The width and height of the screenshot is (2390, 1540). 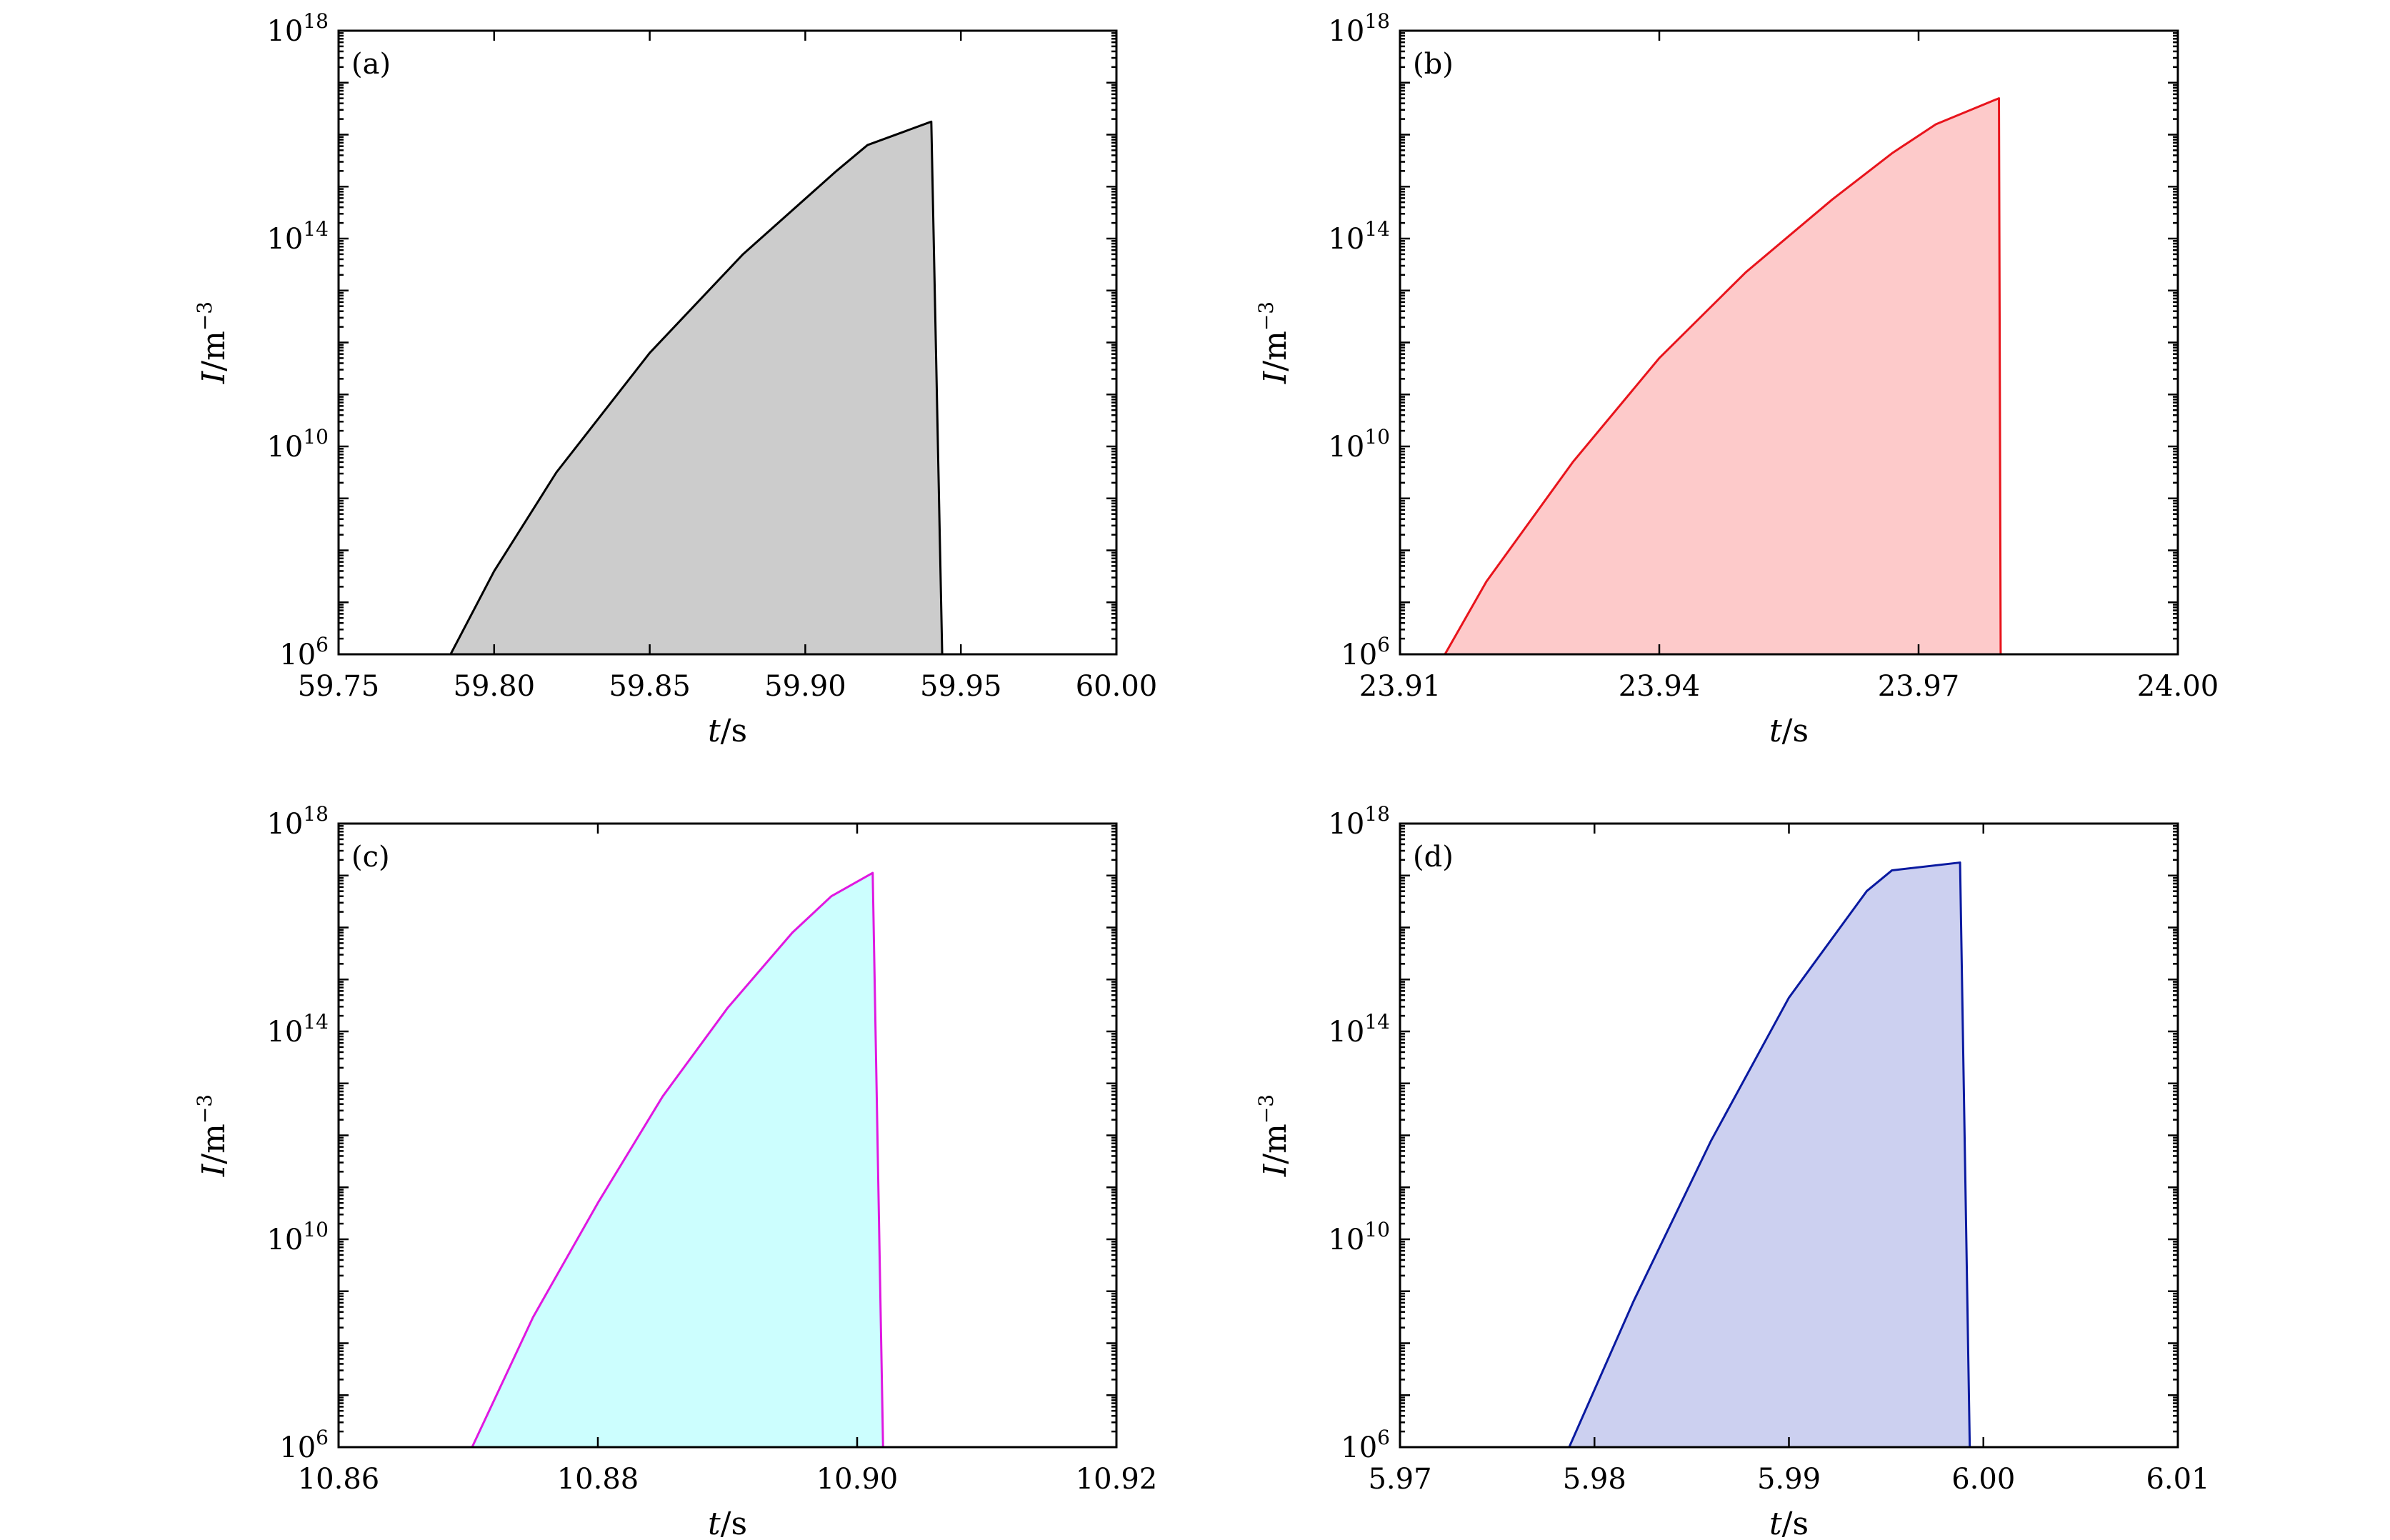 What do you see at coordinates (1594, 1479) in the screenshot?
I see `x-tick-label: 5.98` at bounding box center [1594, 1479].